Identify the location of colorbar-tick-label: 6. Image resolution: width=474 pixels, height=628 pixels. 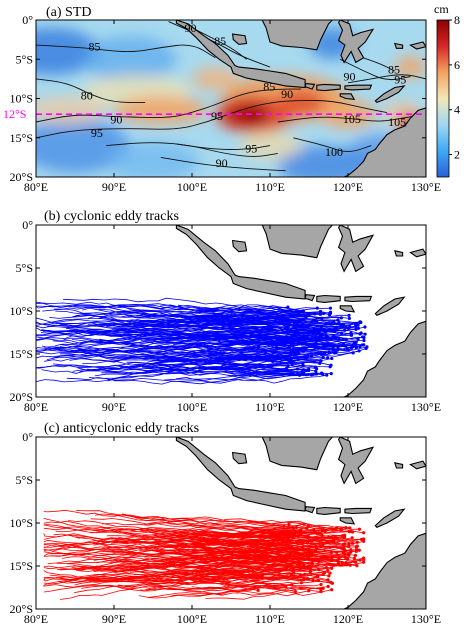
(457, 65).